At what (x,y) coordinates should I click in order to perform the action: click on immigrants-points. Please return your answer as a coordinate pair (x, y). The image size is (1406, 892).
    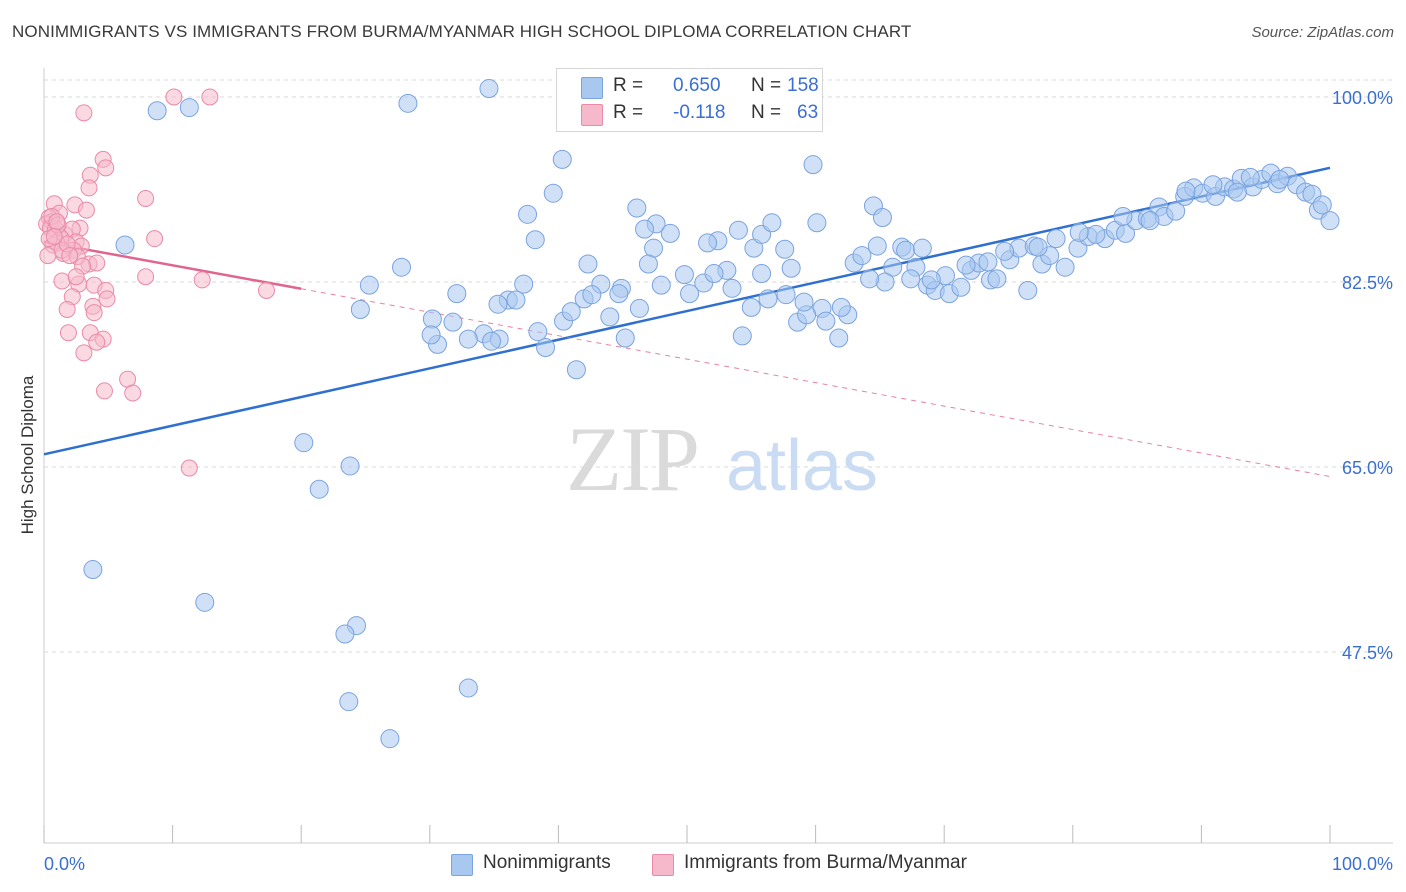
    Looking at the image, I should click on (156, 282).